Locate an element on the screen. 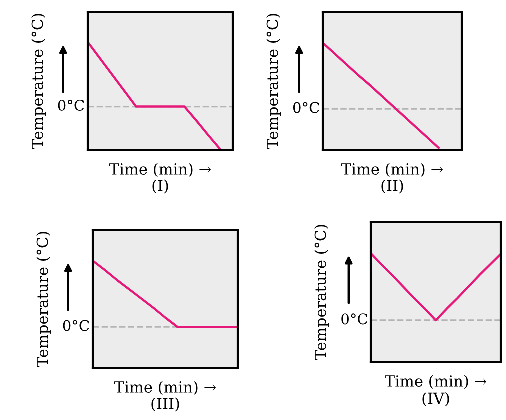 This screenshot has width=506, height=420. text: (II) is located at coordinates (393, 187).